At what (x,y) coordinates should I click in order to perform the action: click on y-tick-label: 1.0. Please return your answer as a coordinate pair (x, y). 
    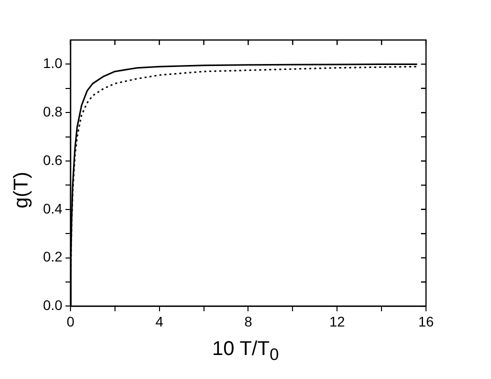
    Looking at the image, I should click on (52, 63).